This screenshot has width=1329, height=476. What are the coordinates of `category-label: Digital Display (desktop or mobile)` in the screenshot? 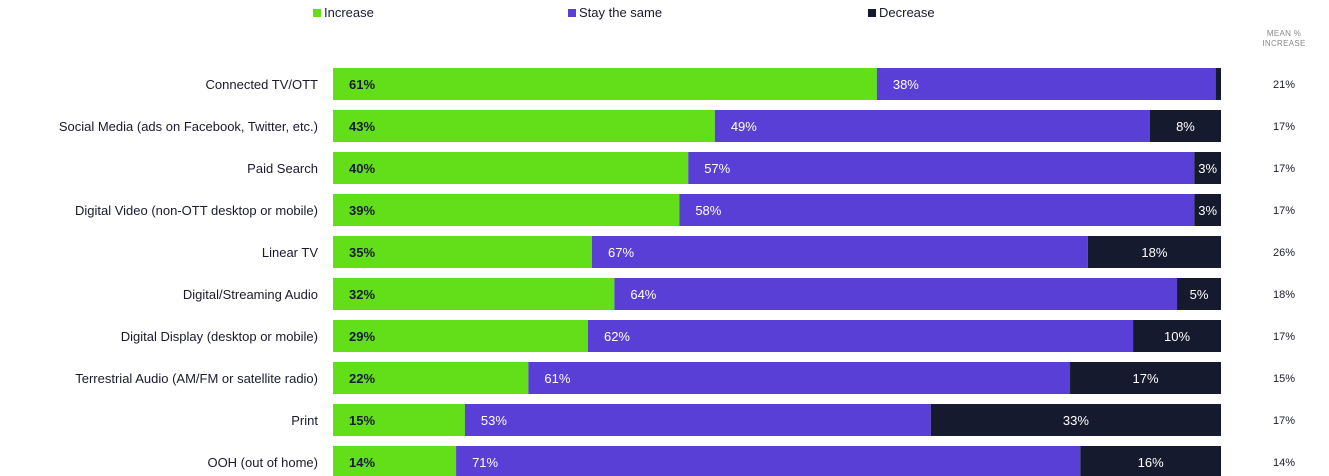 It's located at (219, 336).